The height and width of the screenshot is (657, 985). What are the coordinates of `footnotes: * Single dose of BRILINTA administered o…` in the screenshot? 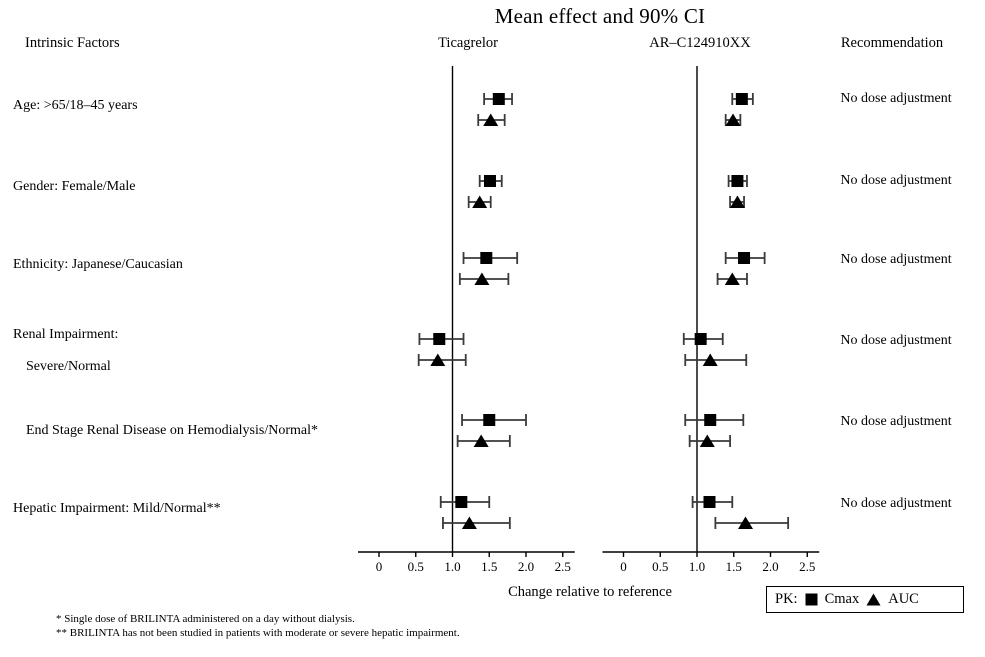 It's located at (258, 626).